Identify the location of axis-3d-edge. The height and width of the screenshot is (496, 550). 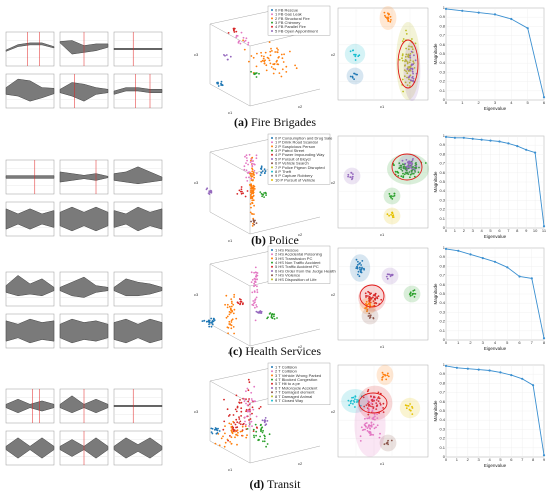
(285, 97).